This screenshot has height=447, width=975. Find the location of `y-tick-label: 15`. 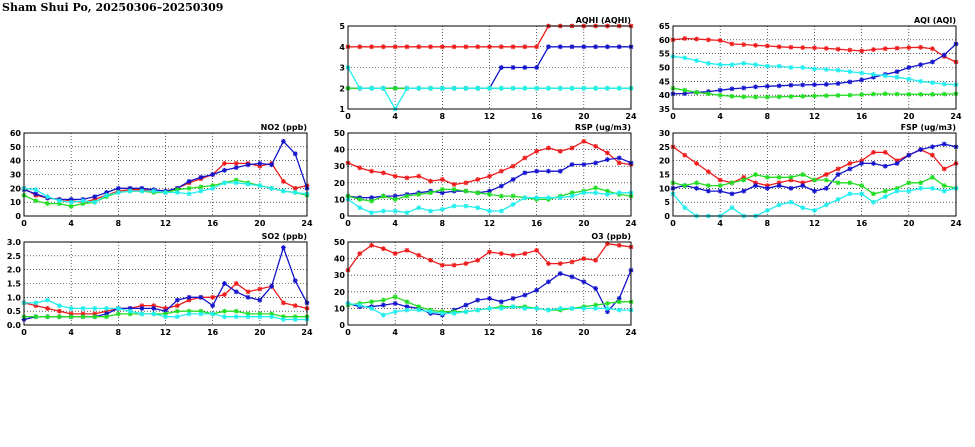

y-tick-label: 15 is located at coordinates (665, 175).